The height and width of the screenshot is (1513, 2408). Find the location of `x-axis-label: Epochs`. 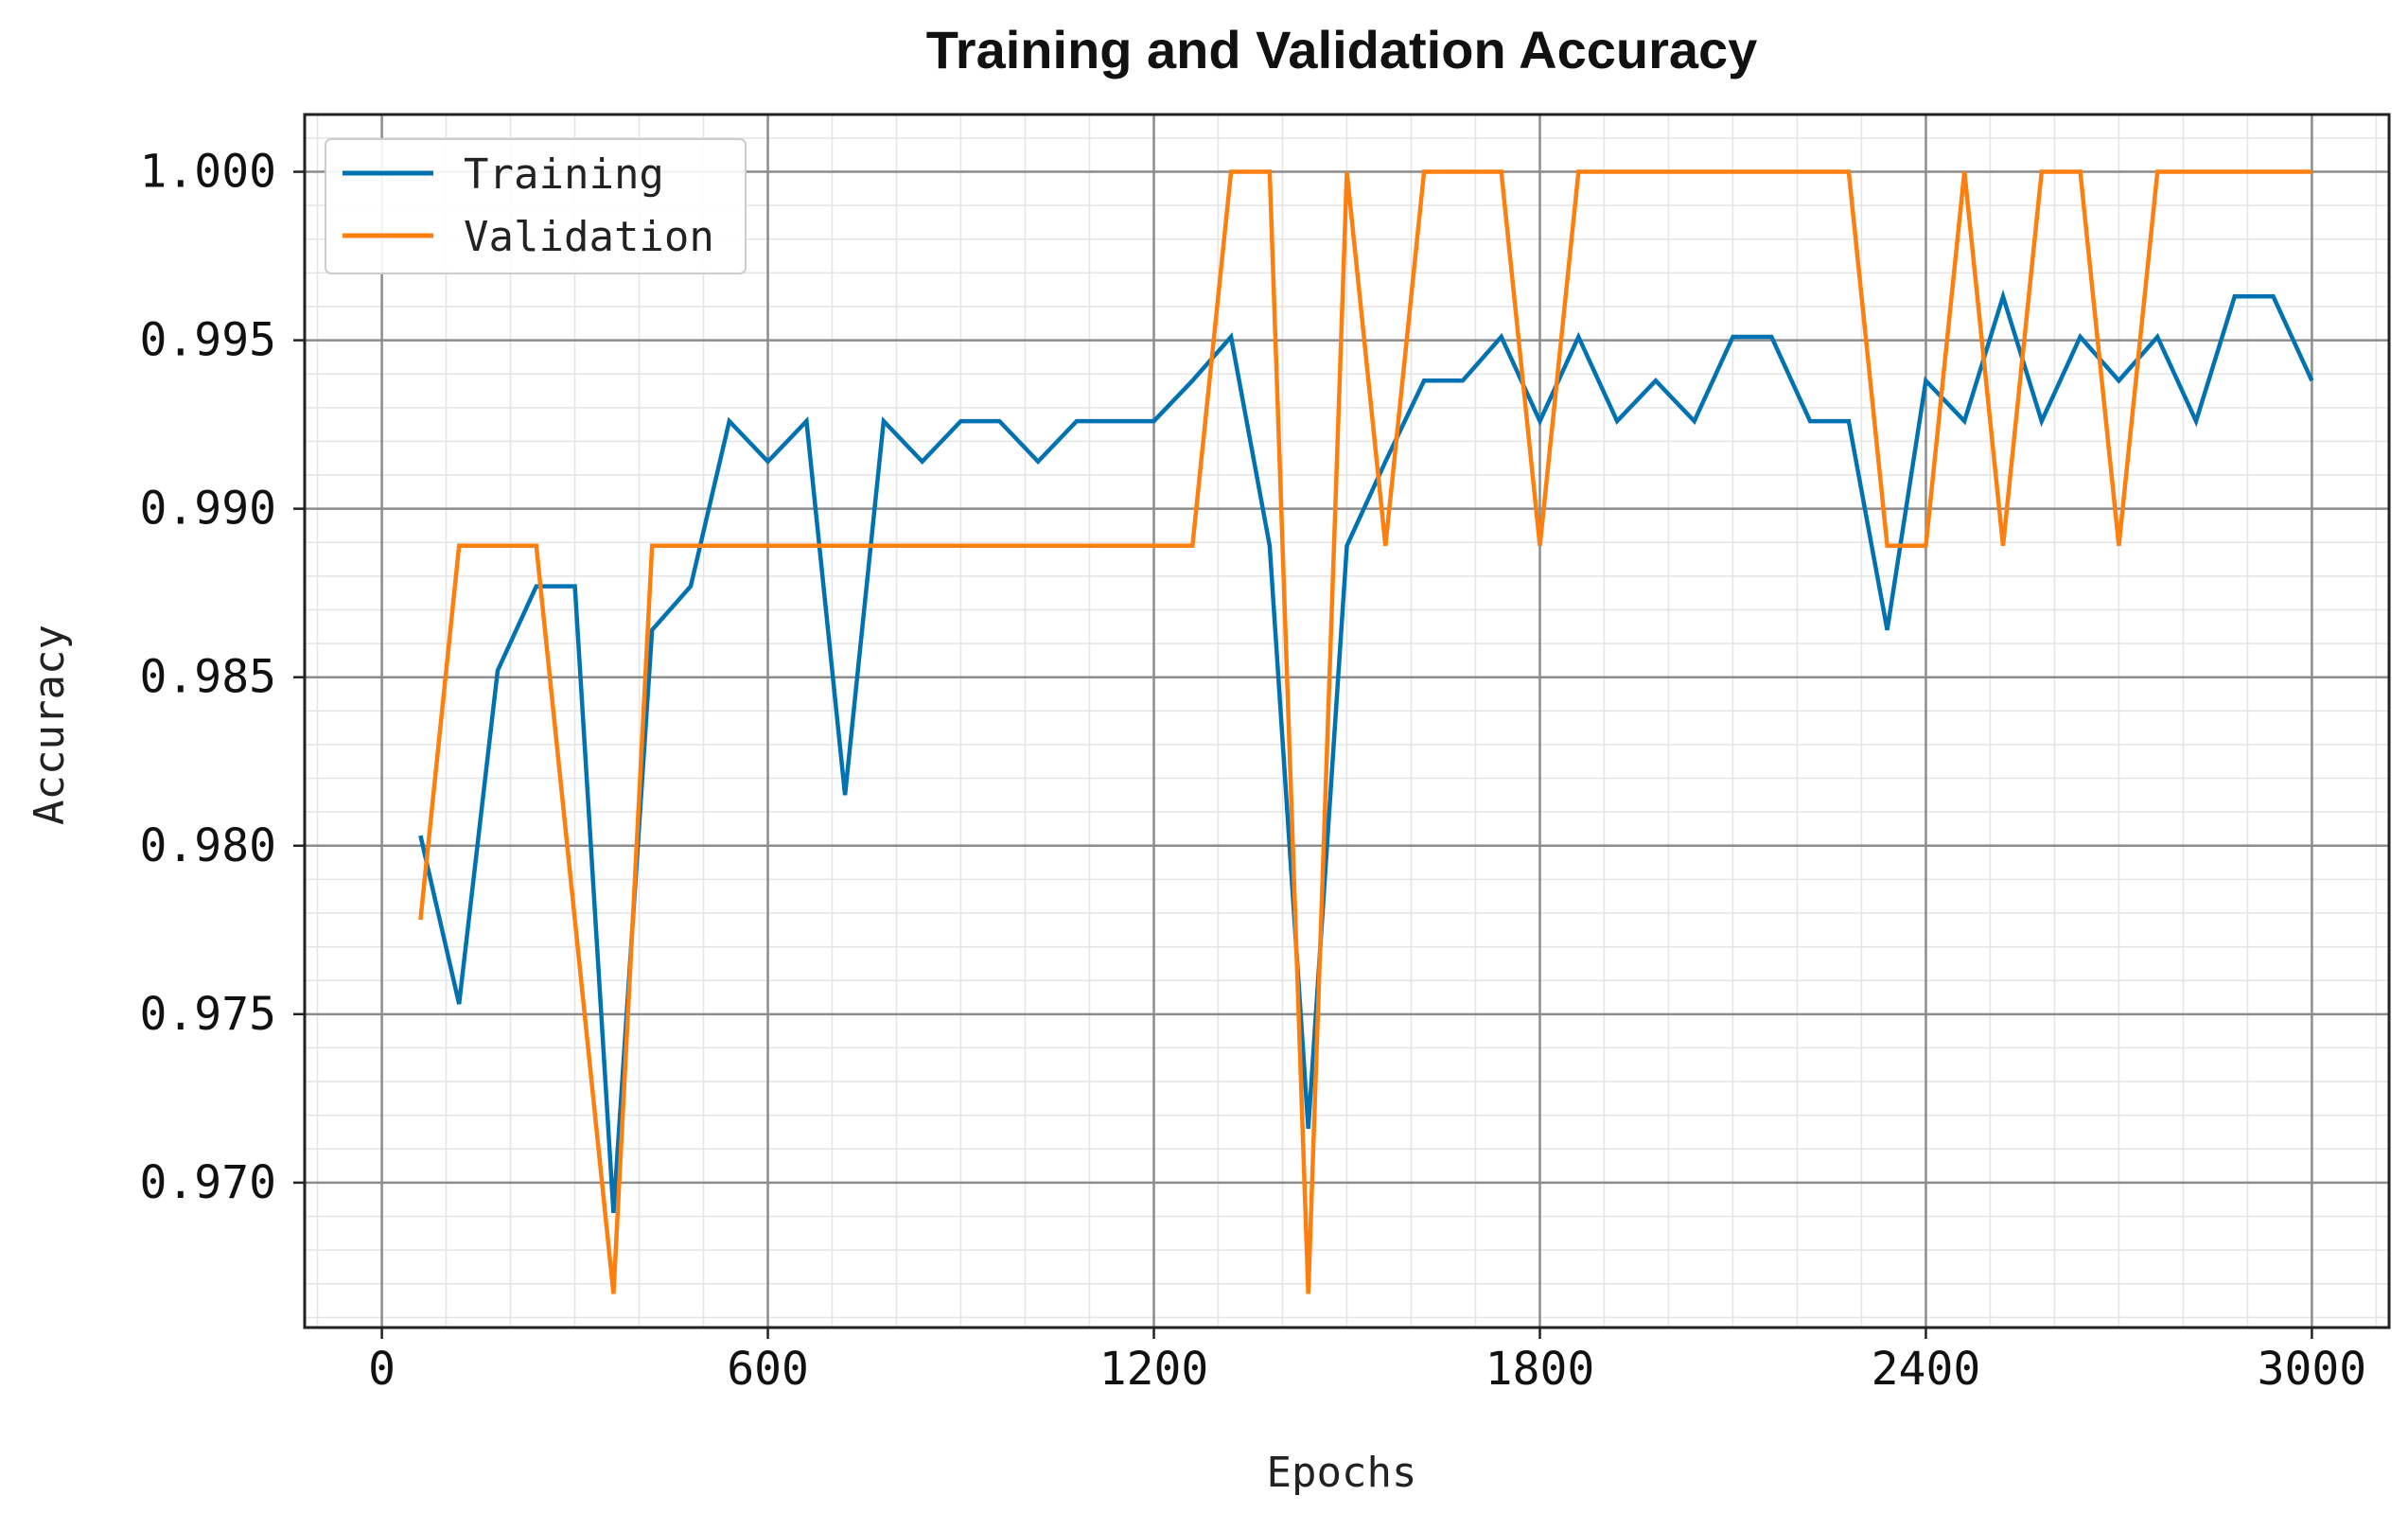

x-axis-label: Epochs is located at coordinates (1342, 1473).